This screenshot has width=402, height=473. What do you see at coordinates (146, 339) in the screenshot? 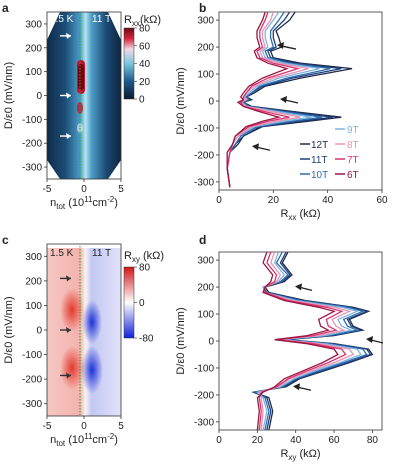
I see `colorbar-tick-label: -80` at bounding box center [146, 339].